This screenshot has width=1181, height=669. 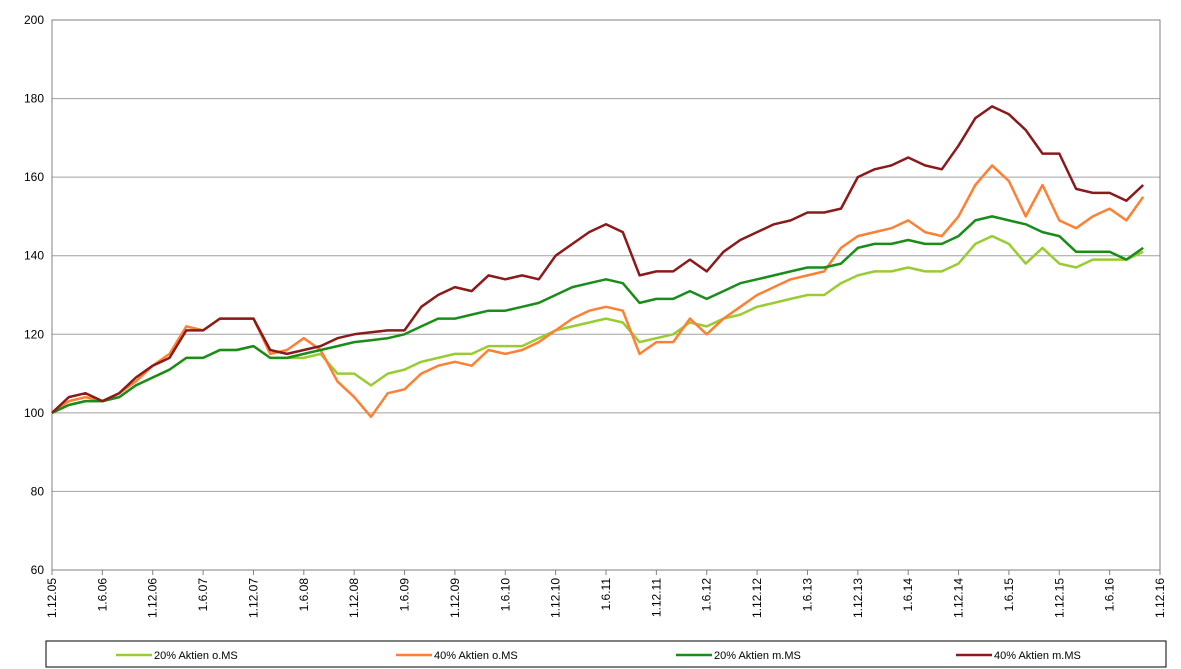 What do you see at coordinates (34, 413) in the screenshot?
I see `y-tick-label: 100` at bounding box center [34, 413].